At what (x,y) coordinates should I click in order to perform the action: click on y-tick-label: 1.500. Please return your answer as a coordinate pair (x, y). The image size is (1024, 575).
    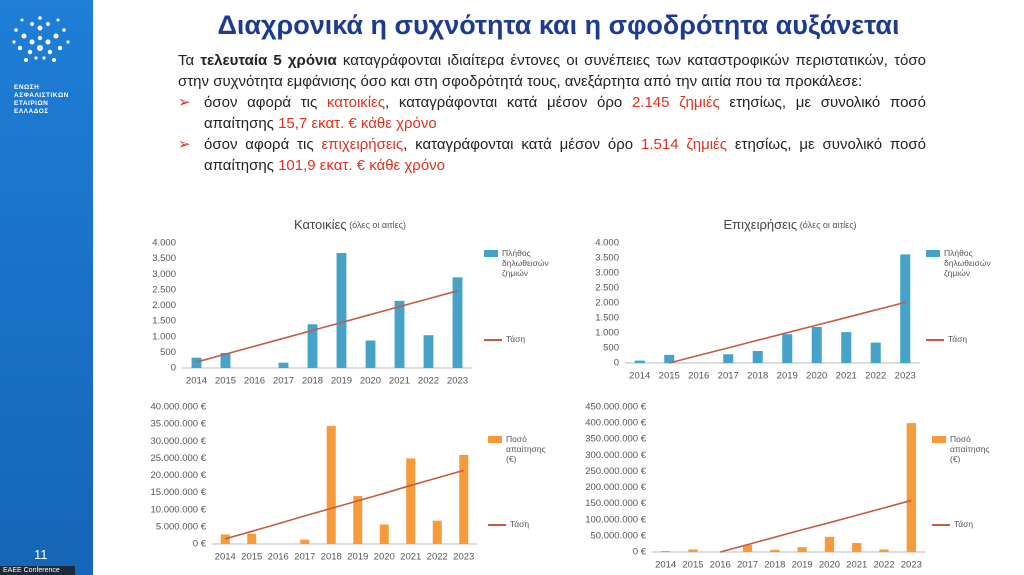
    Looking at the image, I should click on (164, 321).